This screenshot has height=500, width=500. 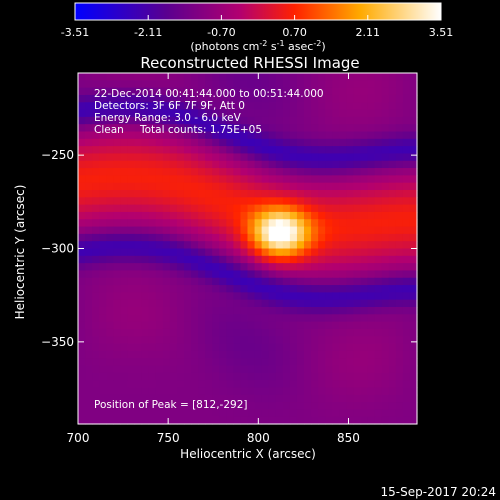 What do you see at coordinates (441, 32) in the screenshot?
I see `colorbar-tick-label: 3.51` at bounding box center [441, 32].